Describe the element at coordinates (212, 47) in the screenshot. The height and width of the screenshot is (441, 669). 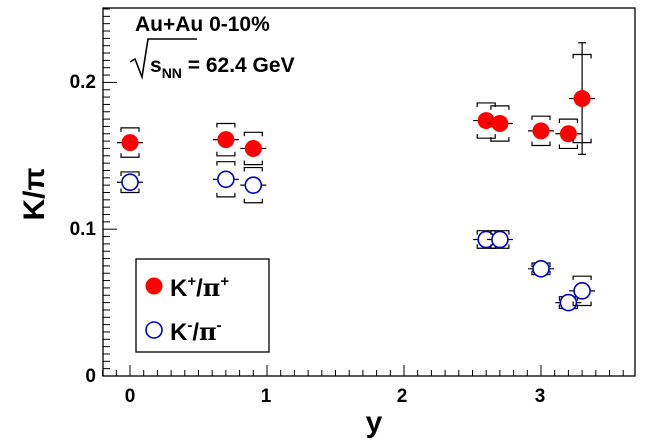
I see `collision-annotation: Au+Au 0-10% sNN = 62.4 GeV` at that location.